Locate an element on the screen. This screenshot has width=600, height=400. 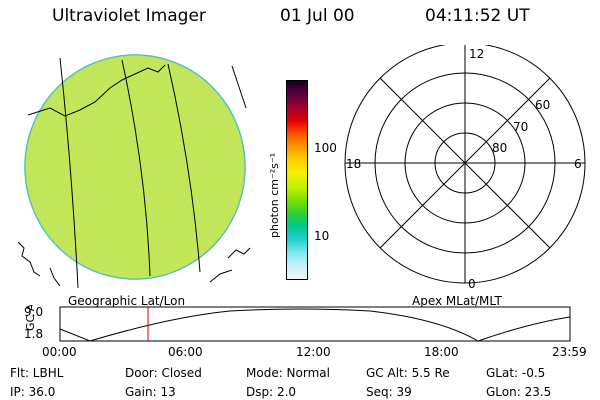
door-info: Door: Closed is located at coordinates (163, 373).